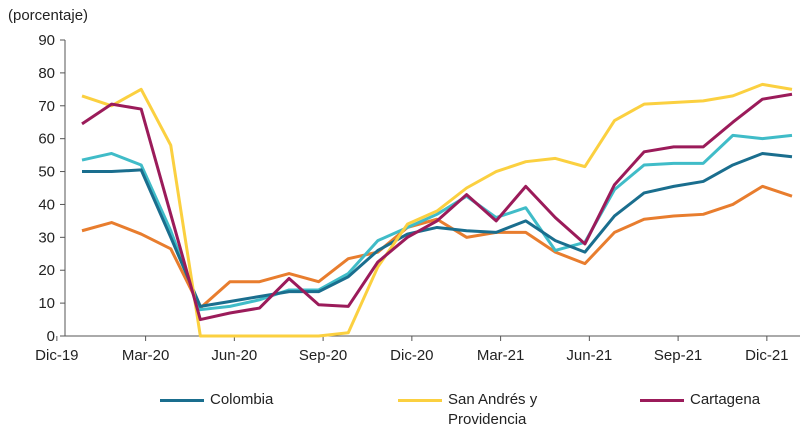 This screenshot has height=429, width=802. I want to click on x-tick-label: Mar-21, so click(501, 355).